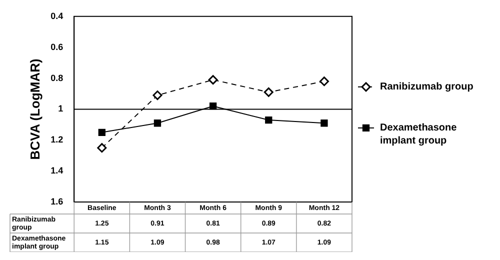 This screenshot has height=260, width=500. I want to click on y-tick-label: 1, so click(61, 109).